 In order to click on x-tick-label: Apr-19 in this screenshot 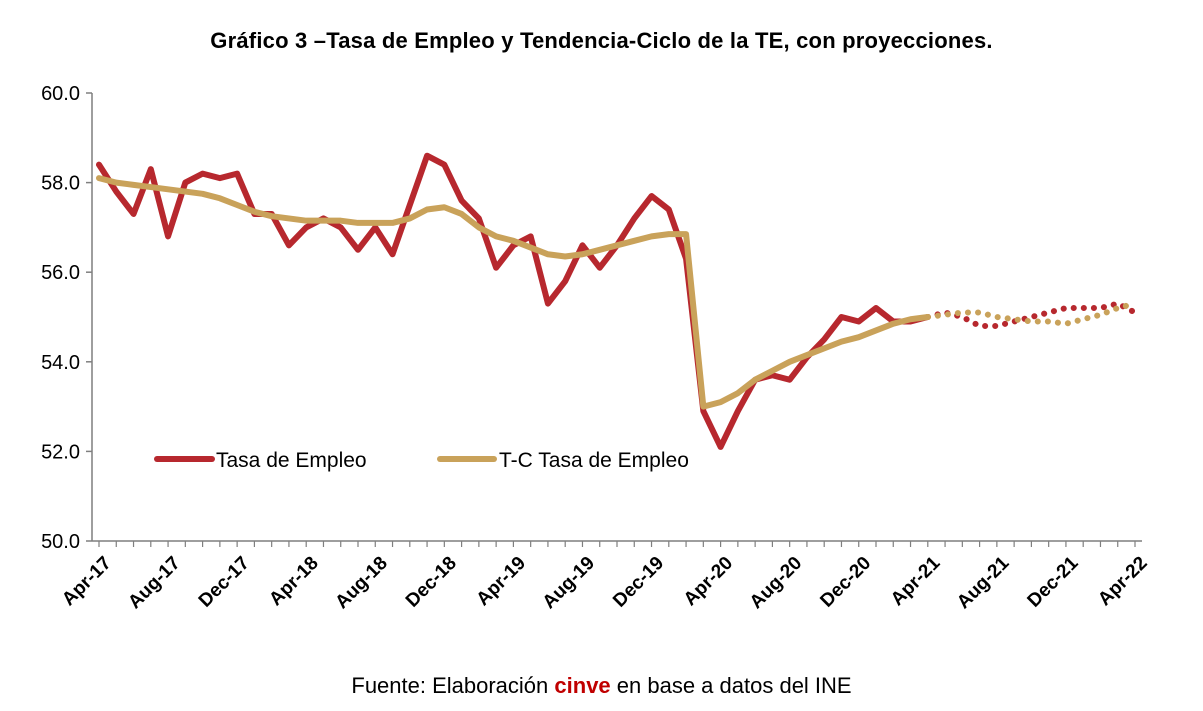, I will do `click(501, 581)`.